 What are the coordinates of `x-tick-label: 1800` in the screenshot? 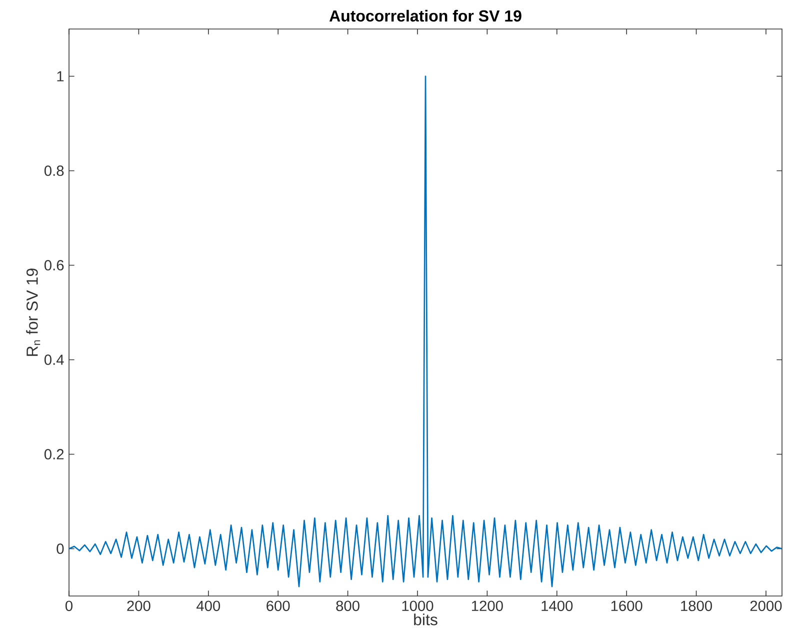 It's located at (696, 606).